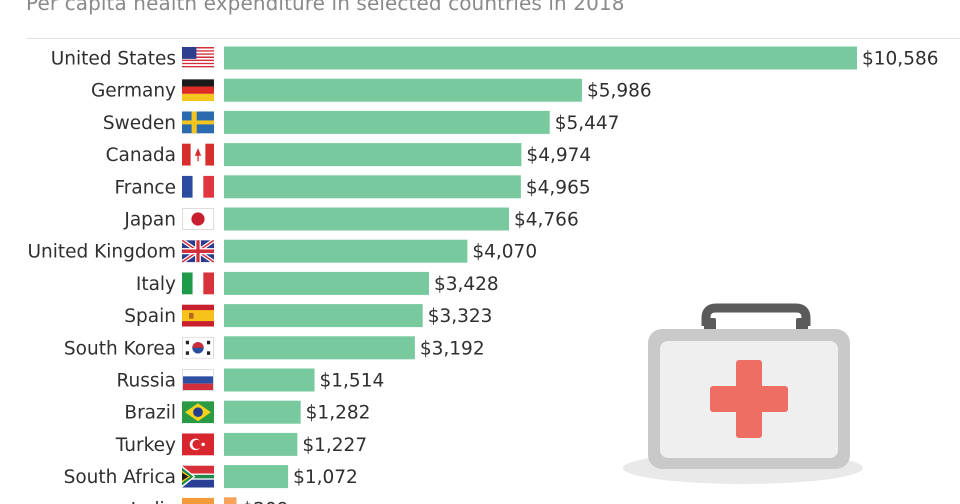  What do you see at coordinates (504, 252) in the screenshot?
I see `value-label: $4,070` at bounding box center [504, 252].